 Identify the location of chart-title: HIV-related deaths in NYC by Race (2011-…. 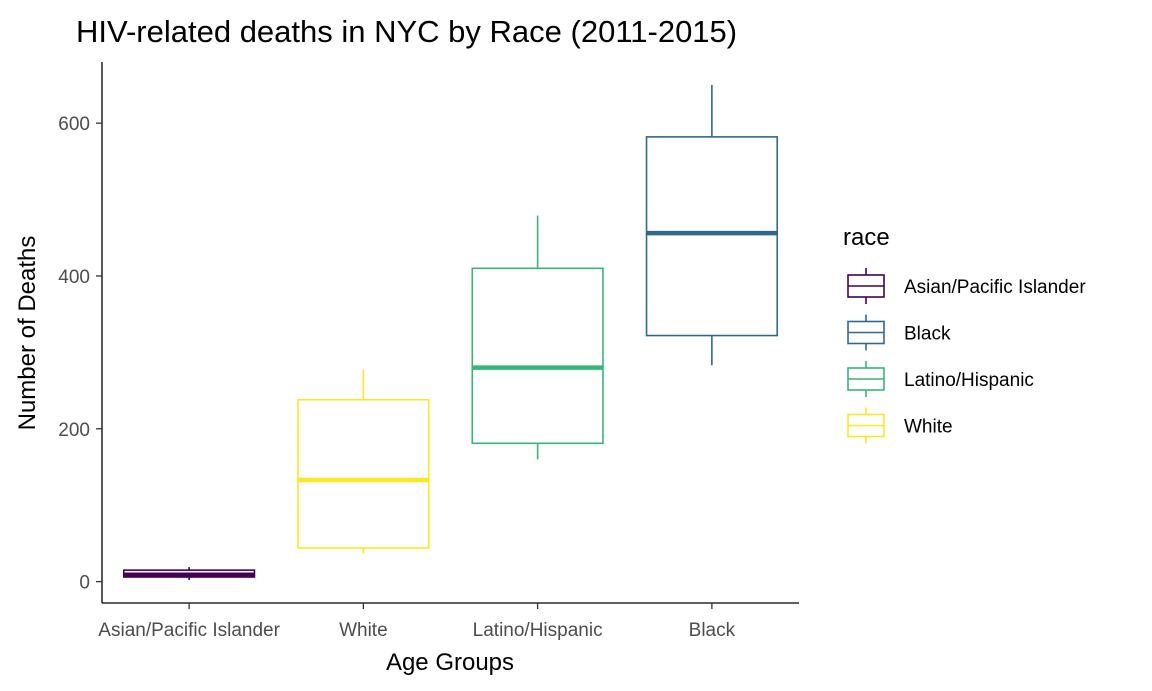
(406, 31).